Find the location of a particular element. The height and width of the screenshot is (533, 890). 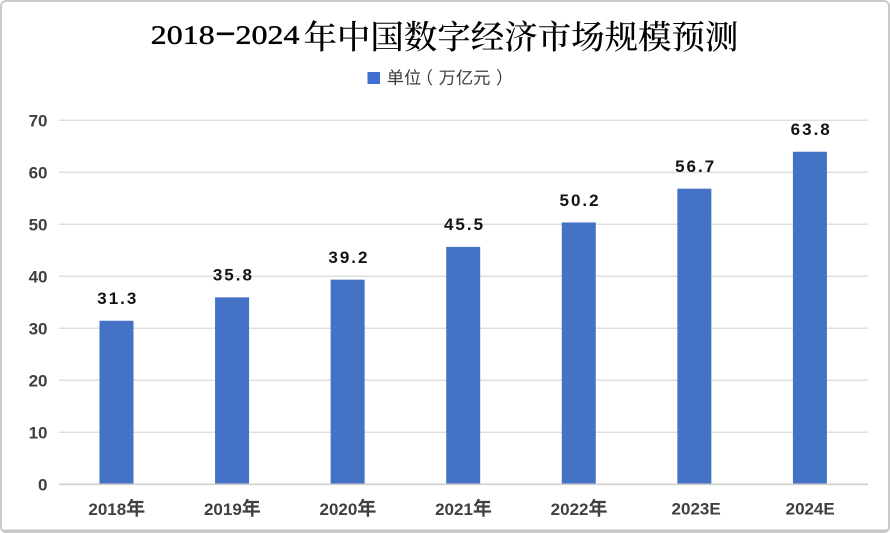

svg-text: 35.8 is located at coordinates (233, 275).